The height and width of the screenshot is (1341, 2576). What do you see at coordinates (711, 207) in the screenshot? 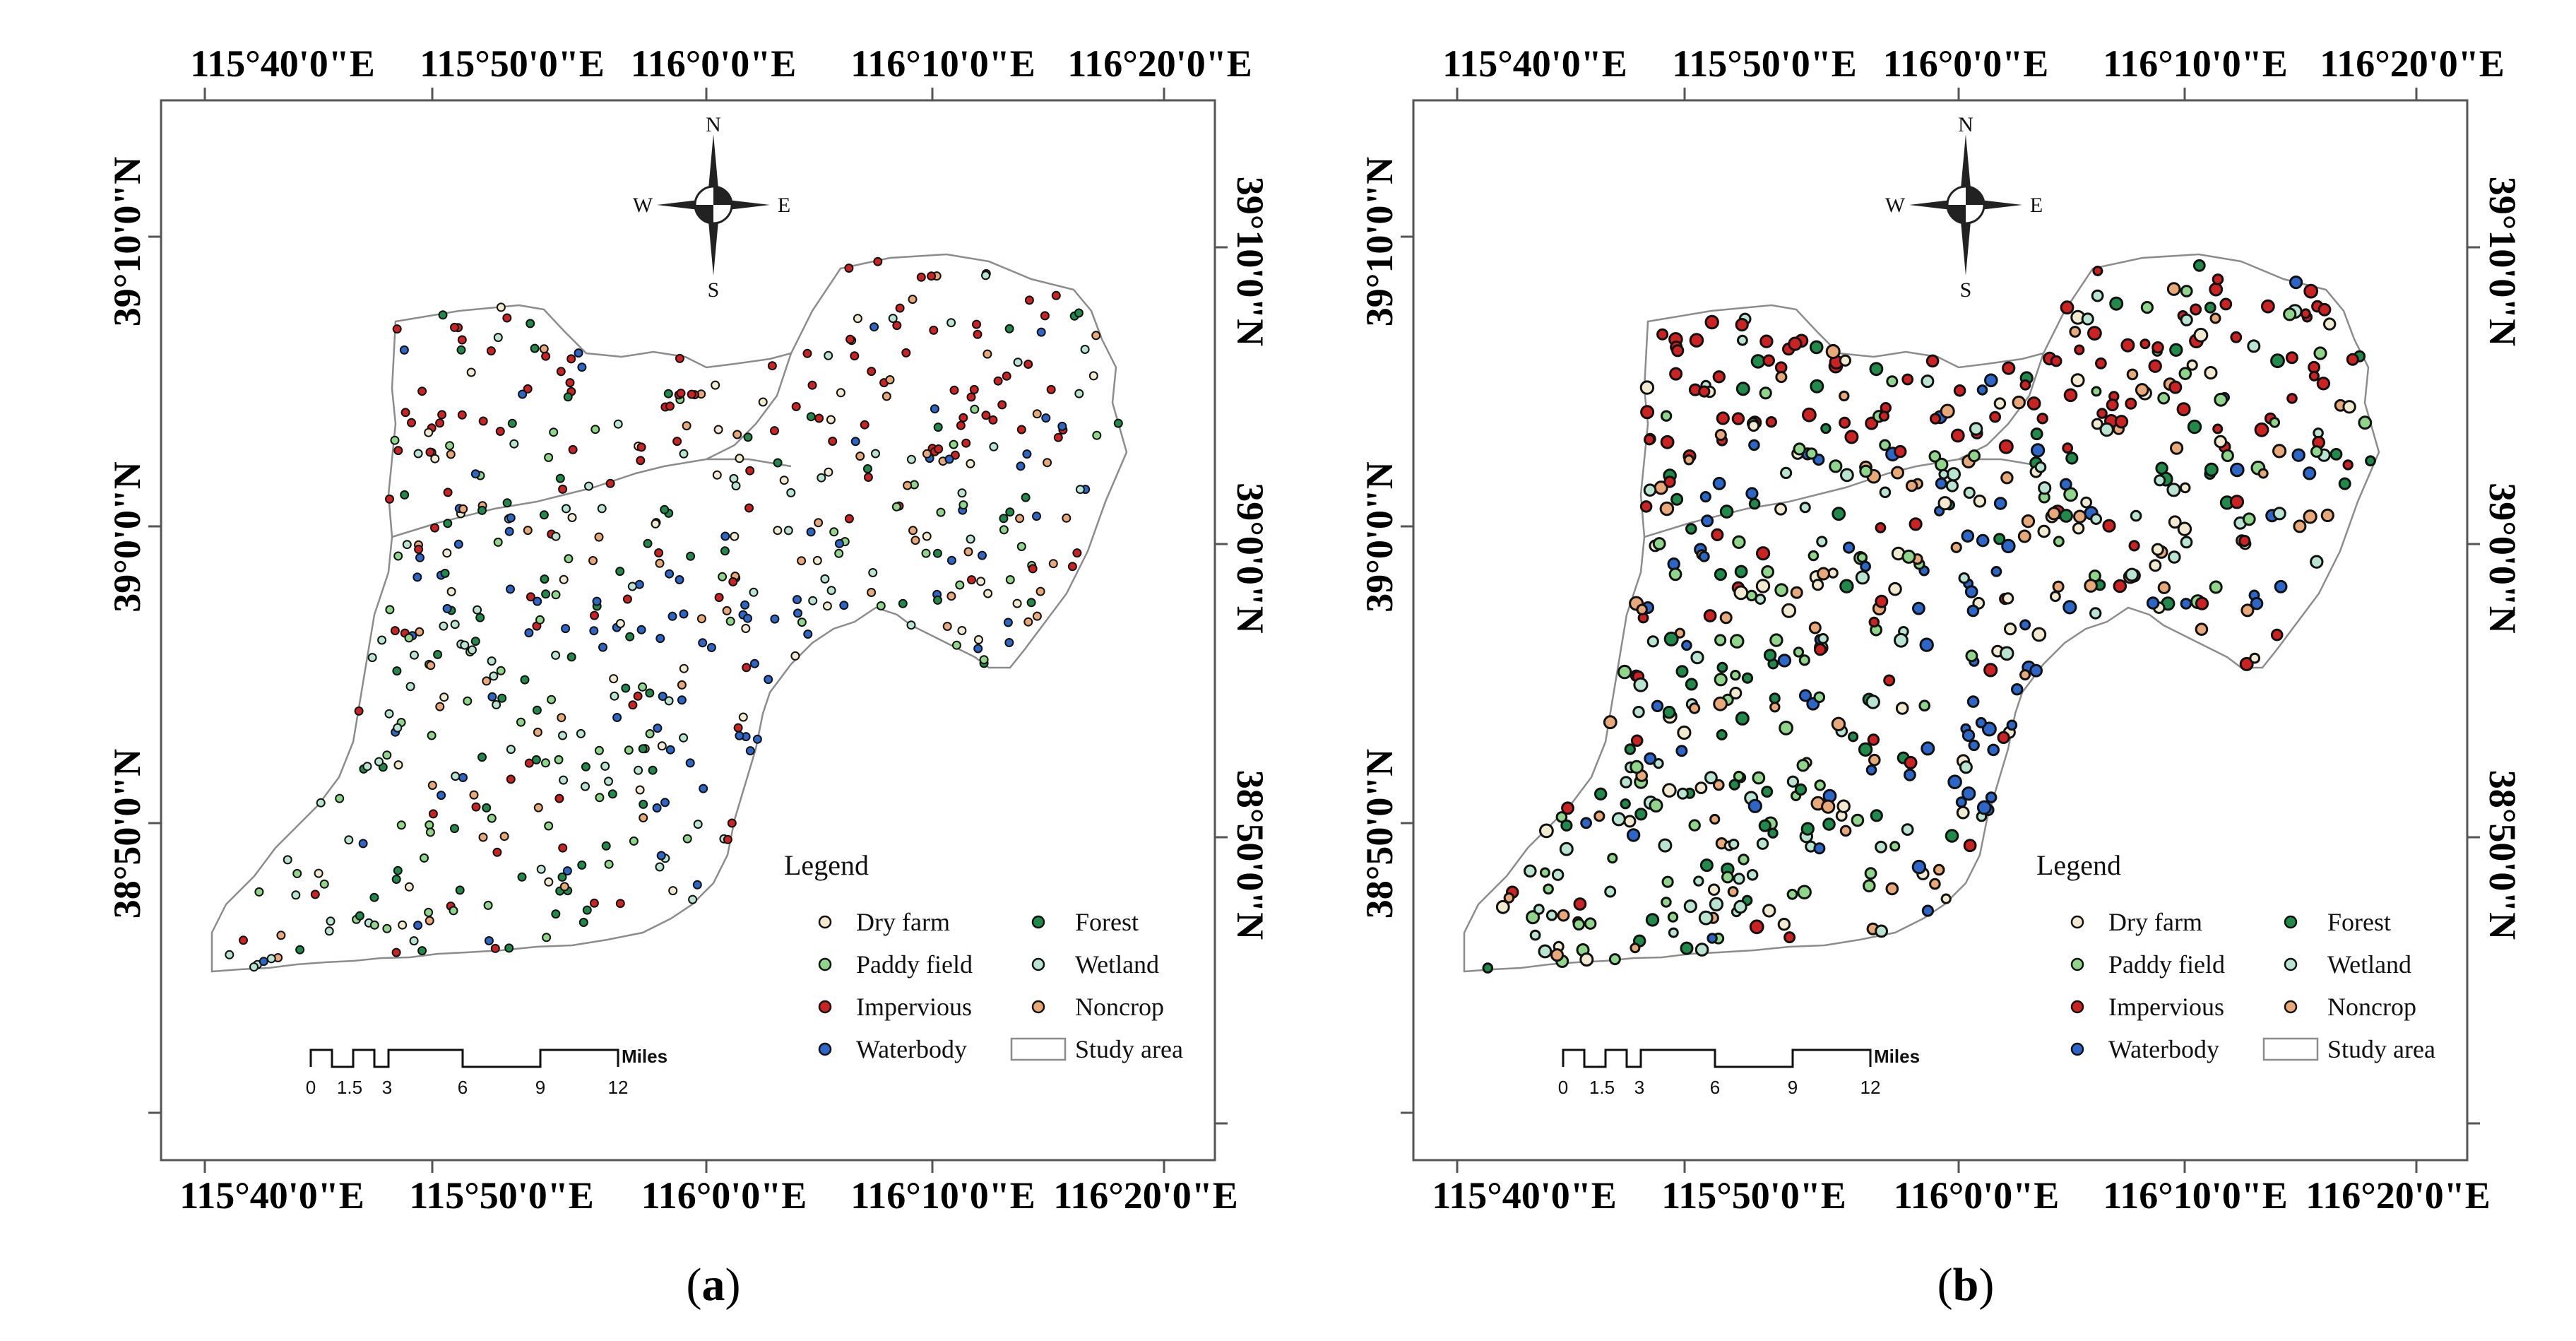
I see `north-arrow: N S W E` at bounding box center [711, 207].